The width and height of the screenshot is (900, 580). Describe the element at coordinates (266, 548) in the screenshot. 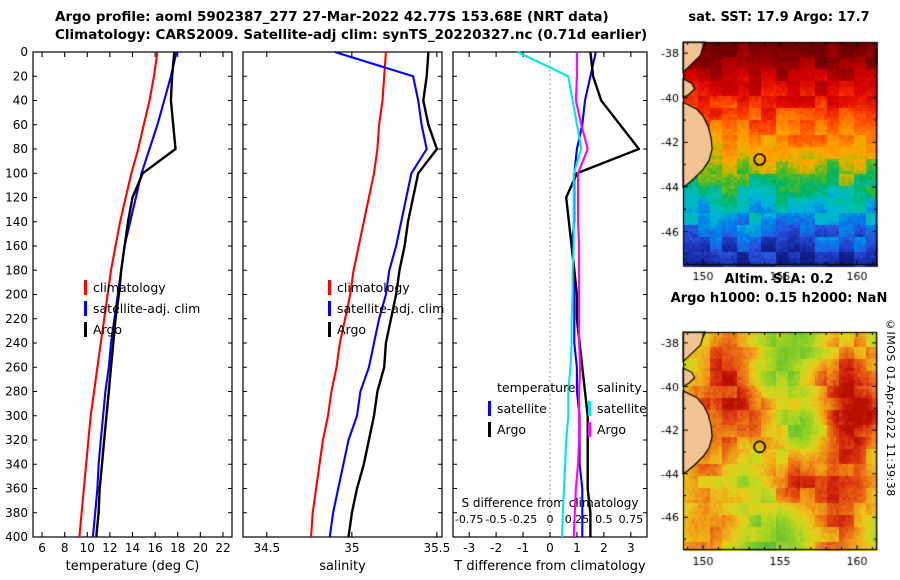

I see `svg-text: 34.5` at that location.